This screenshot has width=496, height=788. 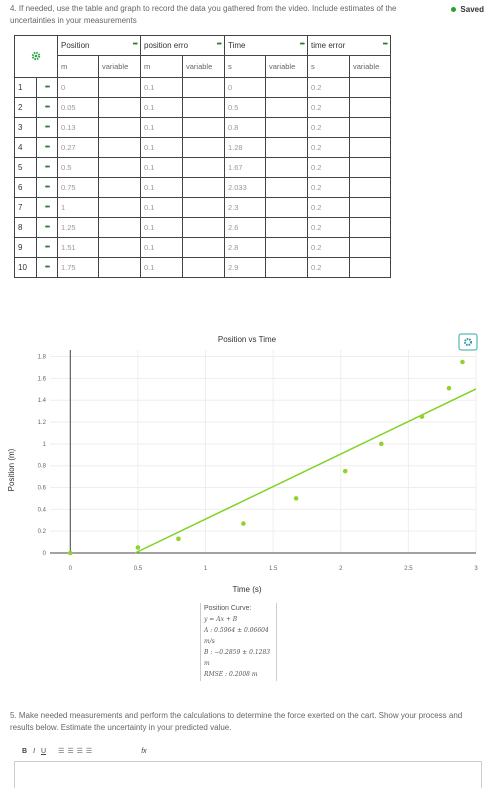 What do you see at coordinates (36, 56) in the screenshot?
I see `settings-cell` at bounding box center [36, 56].